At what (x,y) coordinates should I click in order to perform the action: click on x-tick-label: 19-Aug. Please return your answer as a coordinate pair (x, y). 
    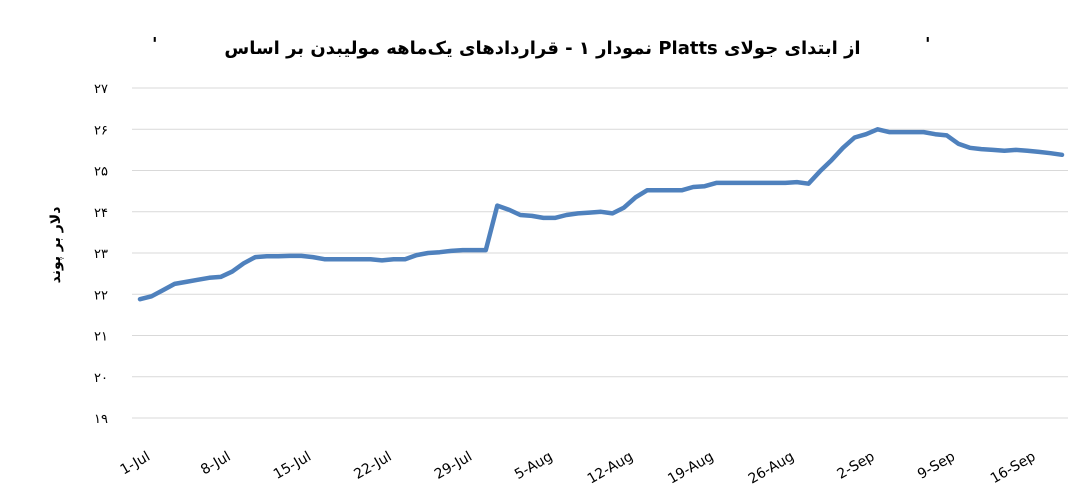
    Looking at the image, I should click on (690, 468).